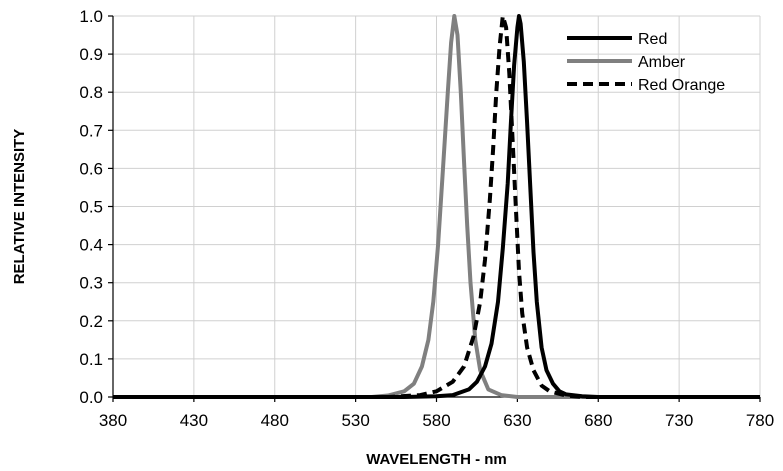 The height and width of the screenshot is (471, 783). Describe the element at coordinates (91, 321) in the screenshot. I see `y-tick-label: 0.2` at that location.